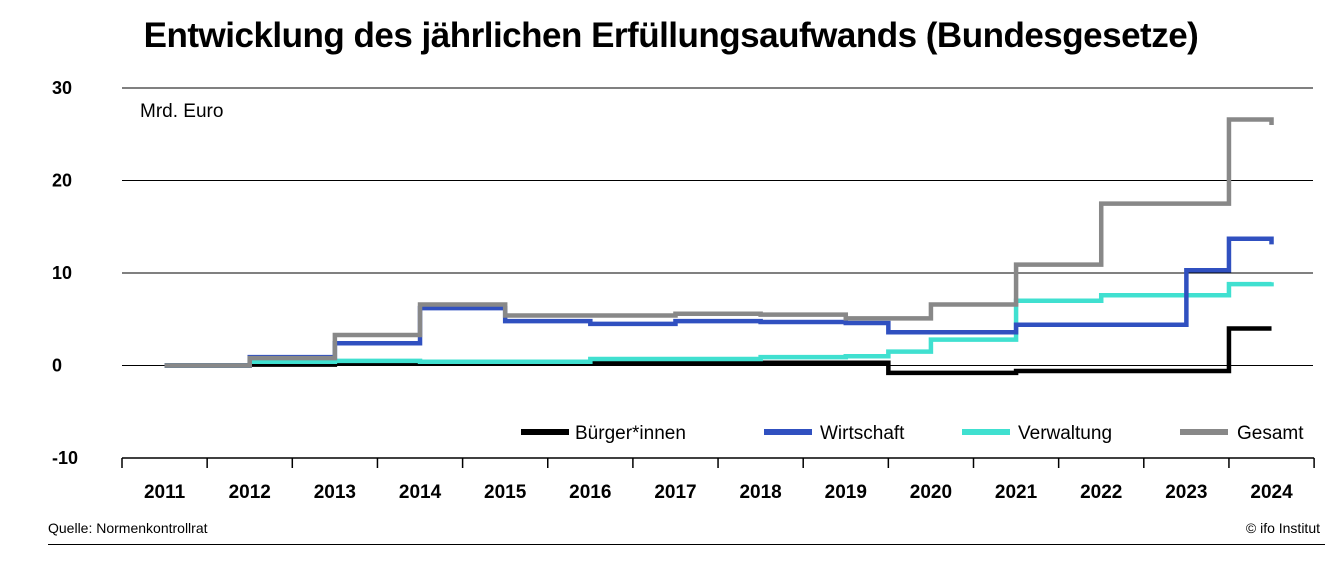 The height and width of the screenshot is (587, 1342). I want to click on y-tick-label: -10, so click(65, 458).